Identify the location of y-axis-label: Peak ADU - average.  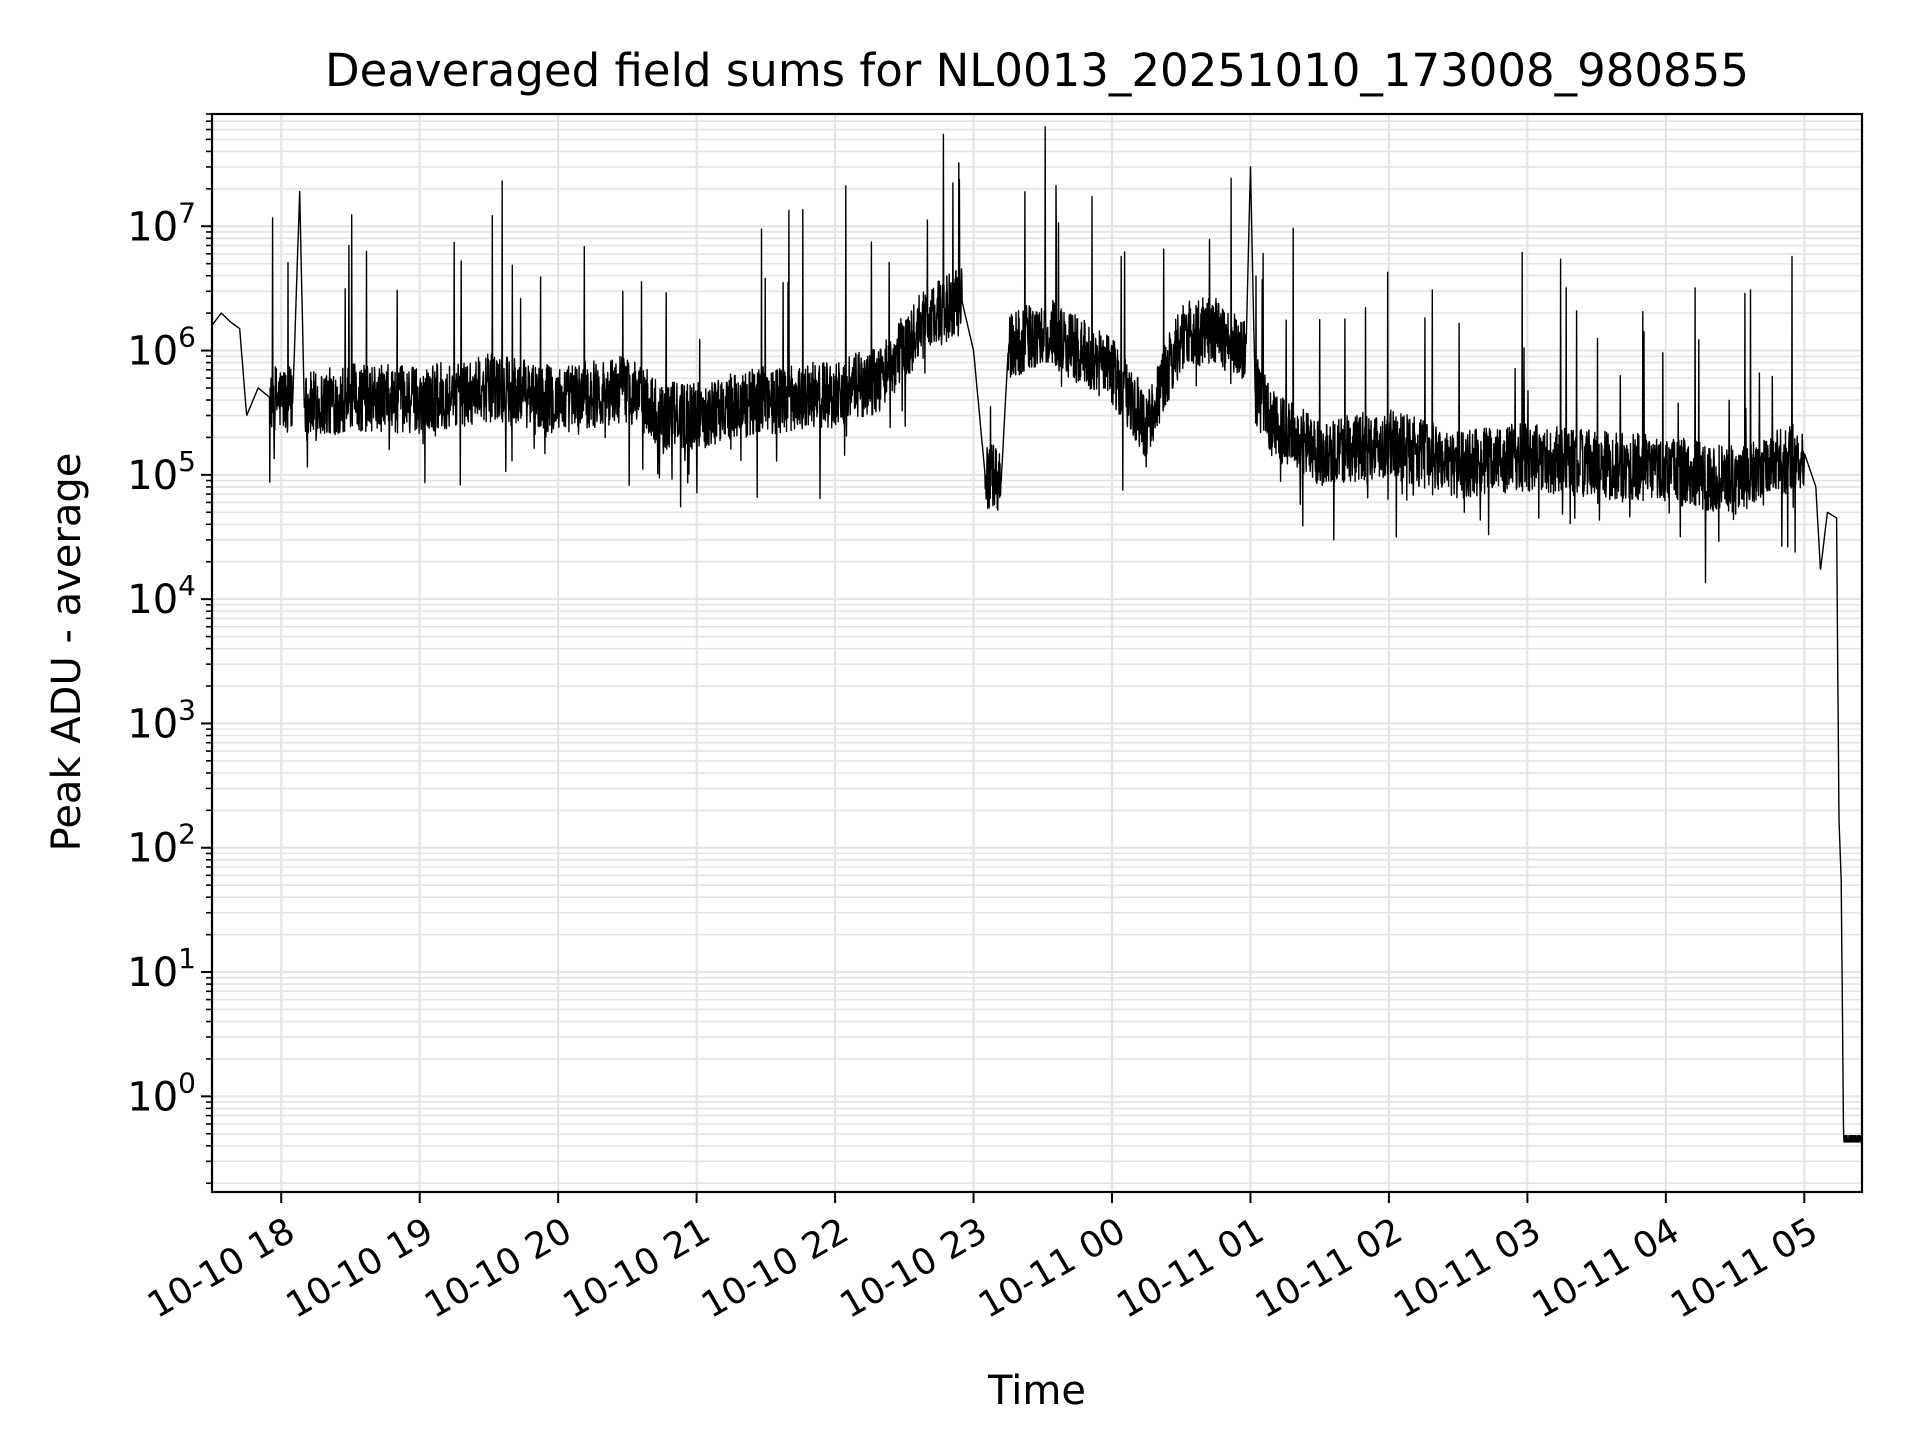
(67, 652).